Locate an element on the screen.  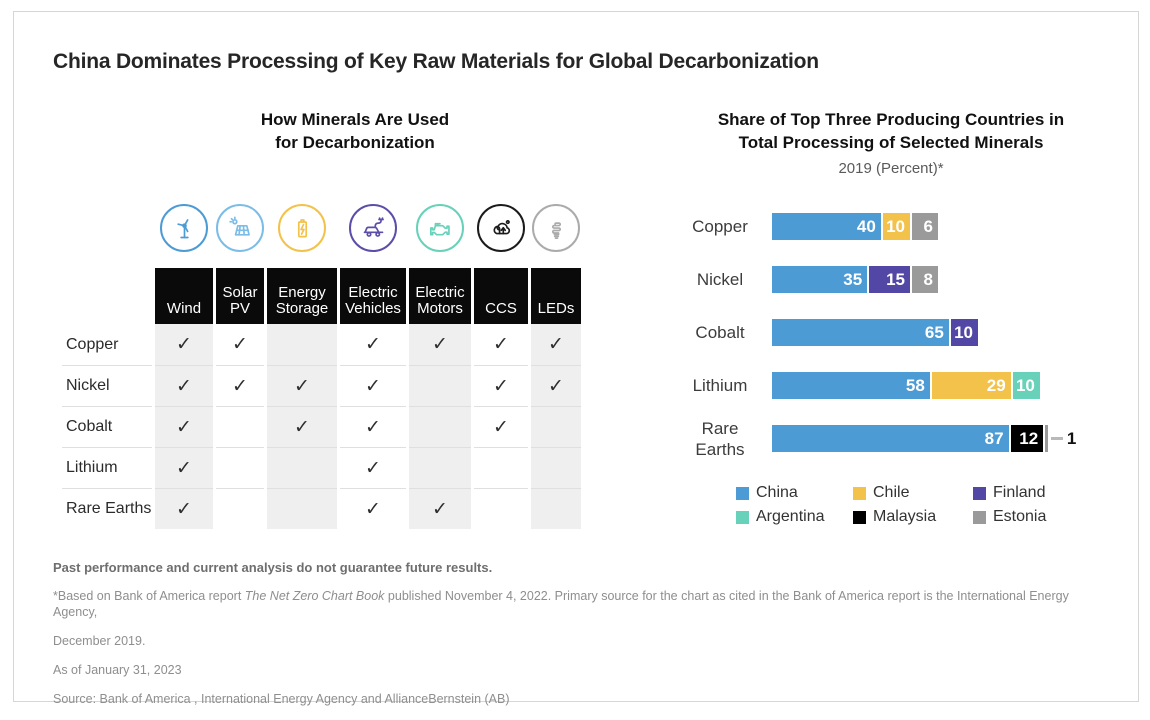
bar-value-lithium-chile: 29 is located at coordinates (996, 385).